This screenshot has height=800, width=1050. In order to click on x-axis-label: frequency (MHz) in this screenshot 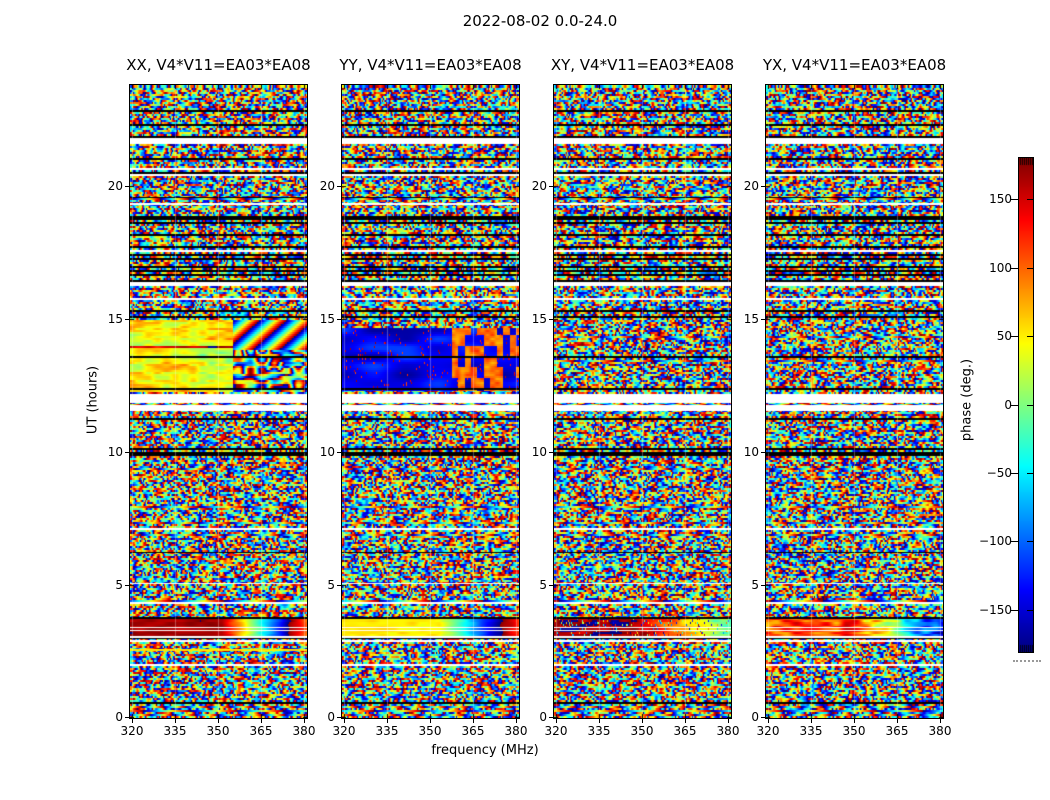, I will do `click(485, 750)`.